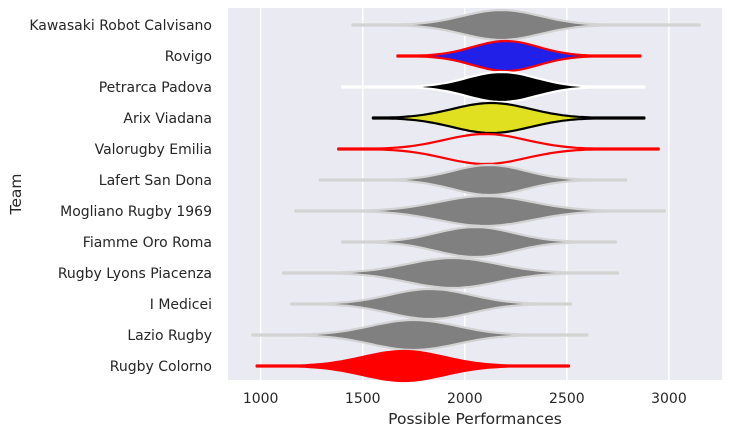 The width and height of the screenshot is (731, 437). Describe the element at coordinates (261, 399) in the screenshot. I see `x-tick-label: 1000` at that location.